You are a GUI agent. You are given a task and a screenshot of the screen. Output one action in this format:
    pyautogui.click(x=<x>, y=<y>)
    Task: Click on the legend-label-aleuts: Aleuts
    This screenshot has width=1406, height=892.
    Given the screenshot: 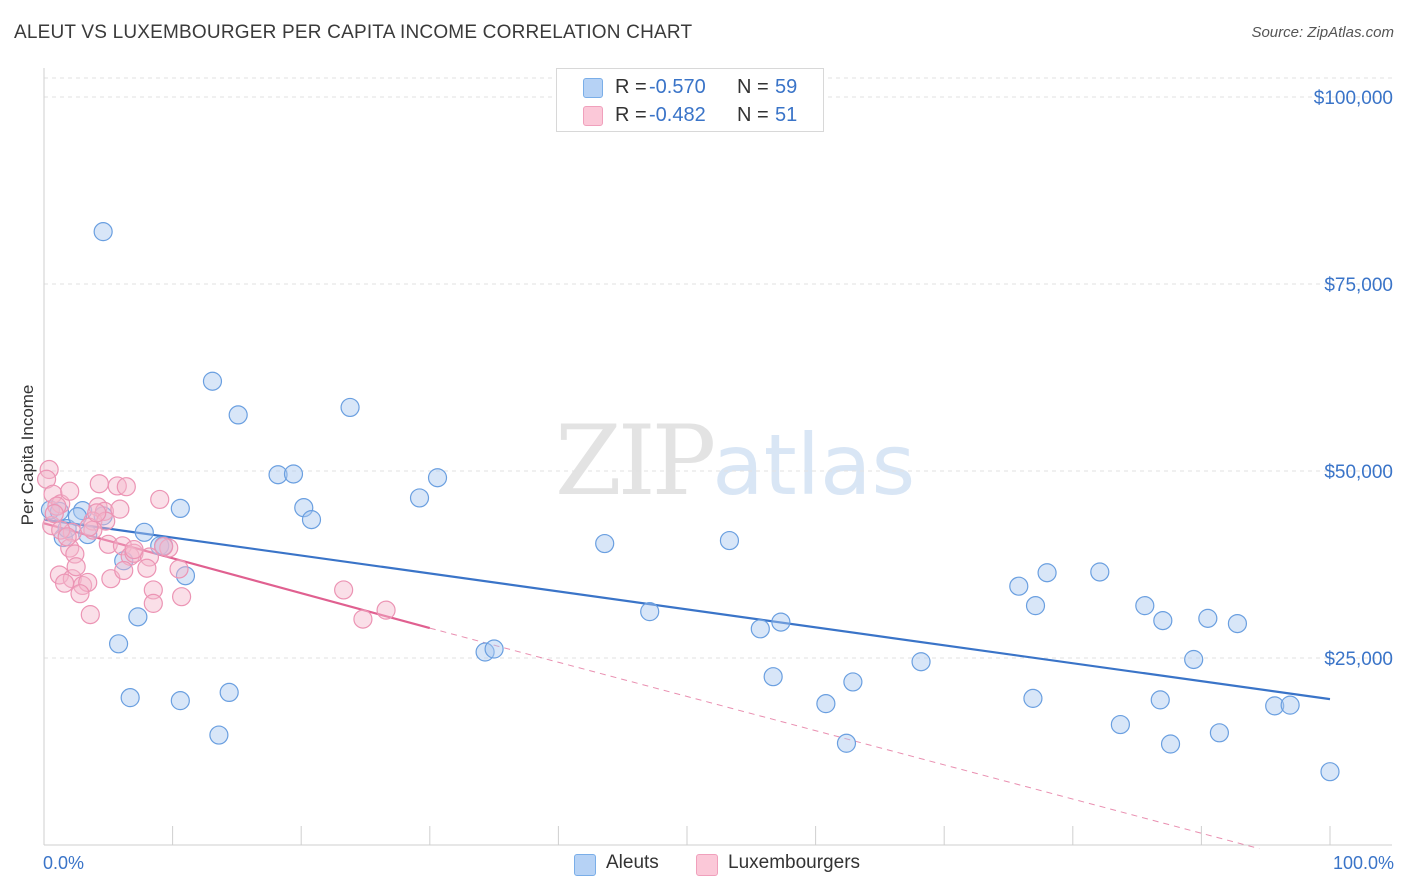 What is the action you would take?
    pyautogui.click(x=632, y=862)
    